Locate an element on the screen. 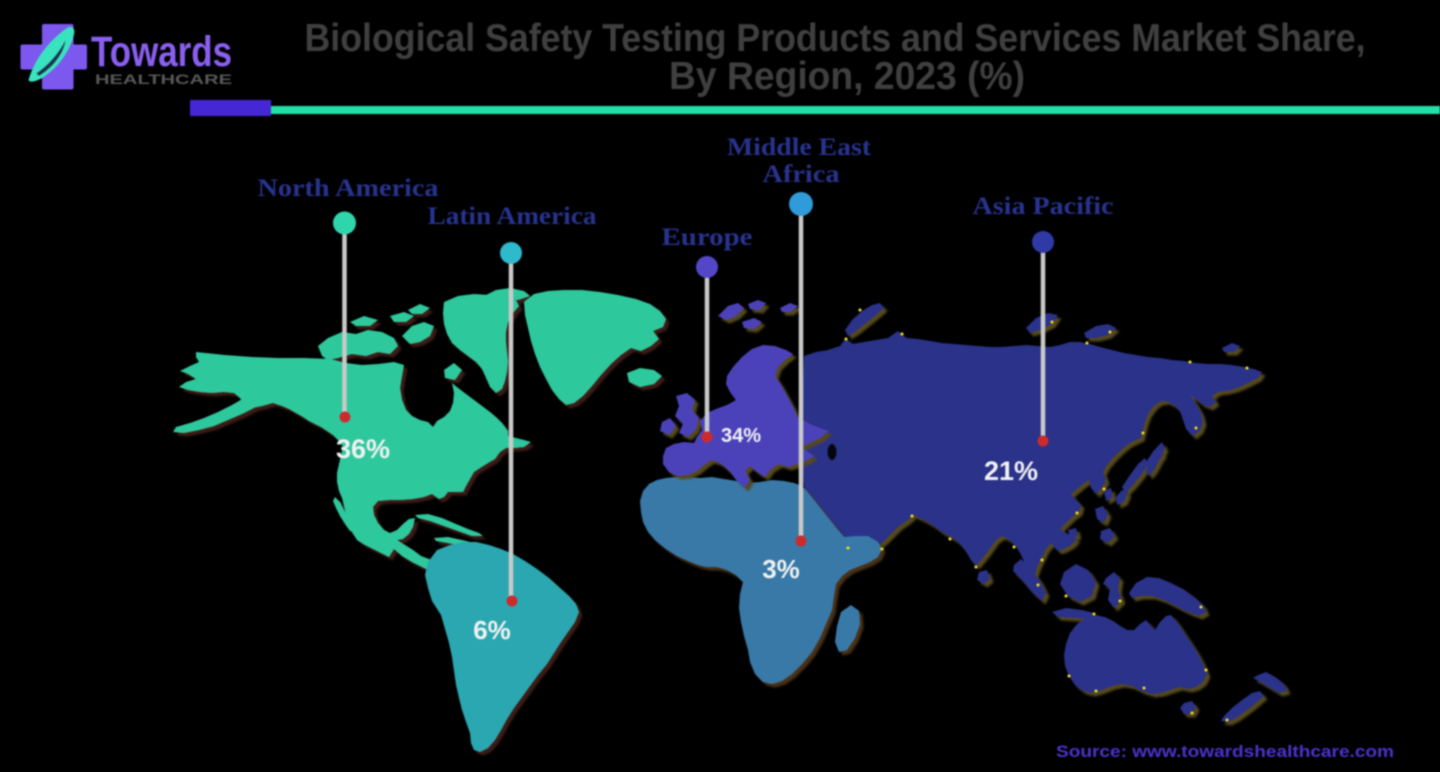 This screenshot has height=772, width=1440. svg-text: Latin America is located at coordinates (513, 216).